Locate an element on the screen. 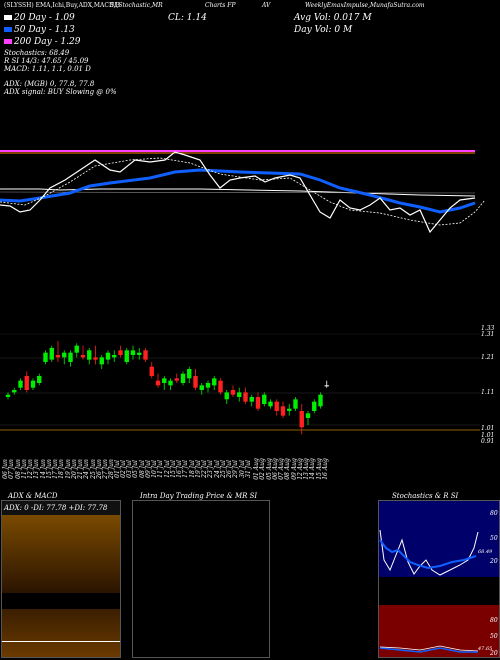 The height and width of the screenshot is (660, 500). chart-title: (SLYSSH) EMA,Ichi,Buy,ADX,MACD,B is located at coordinates (62, 5).